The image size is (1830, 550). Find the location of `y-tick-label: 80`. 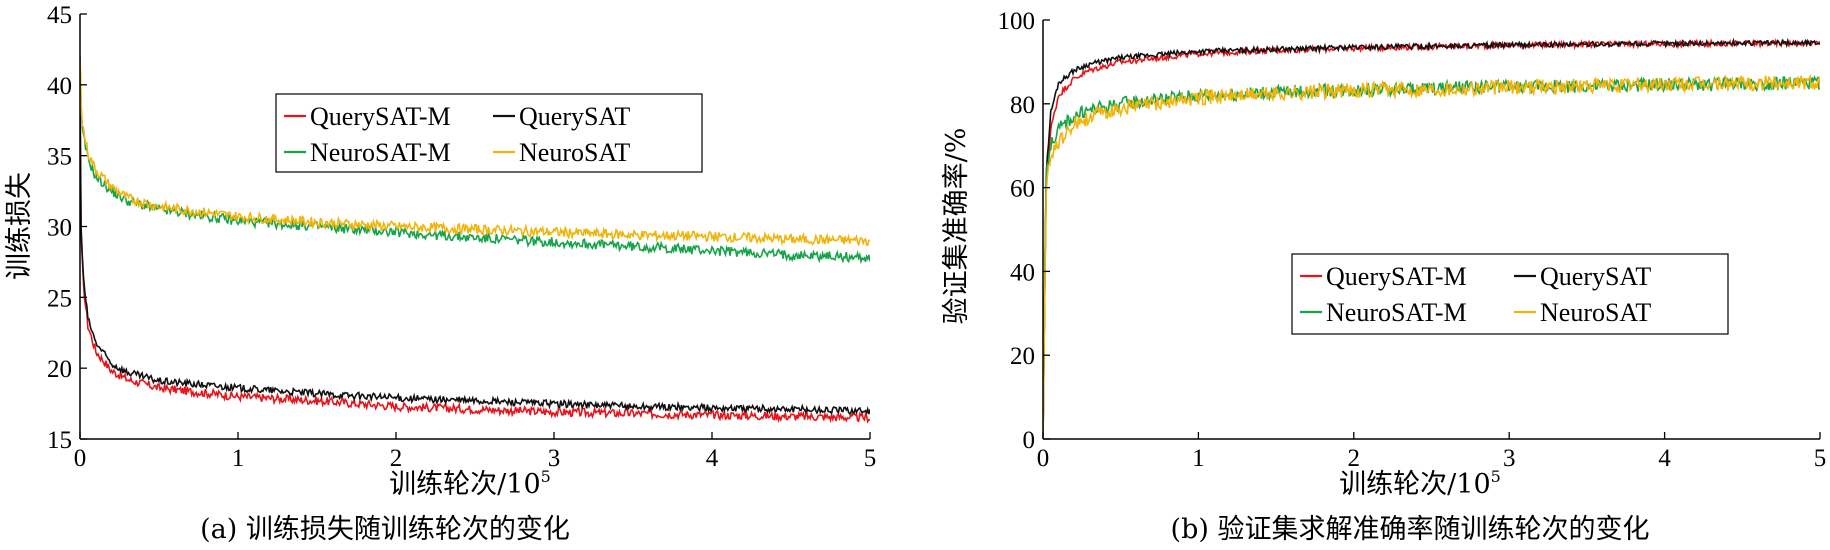

y-tick-label: 80 is located at coordinates (1022, 105).